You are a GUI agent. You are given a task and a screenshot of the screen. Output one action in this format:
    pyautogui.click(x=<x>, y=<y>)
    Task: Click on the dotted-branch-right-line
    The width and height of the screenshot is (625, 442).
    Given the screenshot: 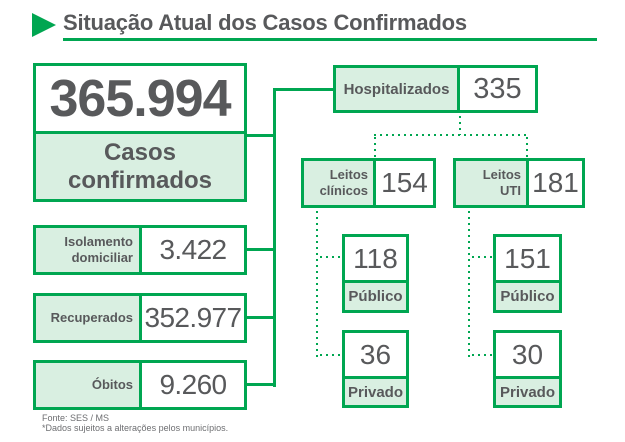 What is the action you would take?
    pyautogui.click(x=527, y=147)
    